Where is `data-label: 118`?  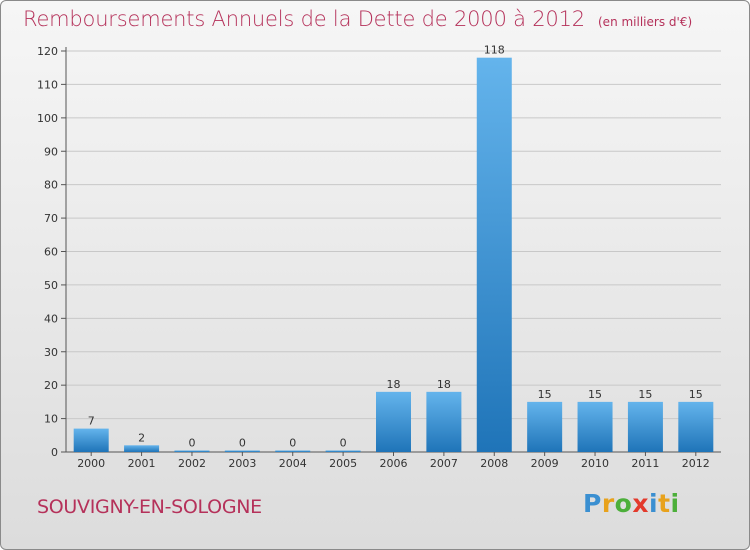 data-label: 118 is located at coordinates (494, 50).